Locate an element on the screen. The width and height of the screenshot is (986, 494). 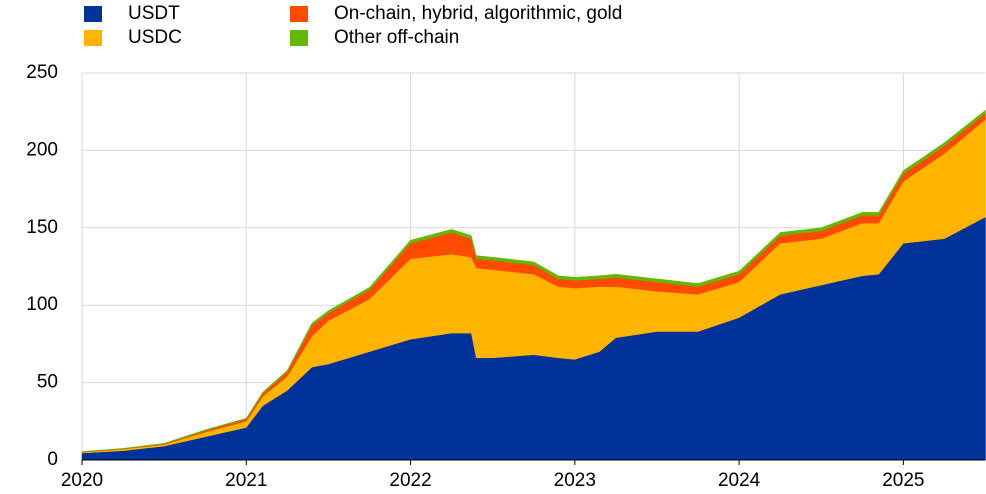
x-tick-label: 2021 is located at coordinates (246, 480).